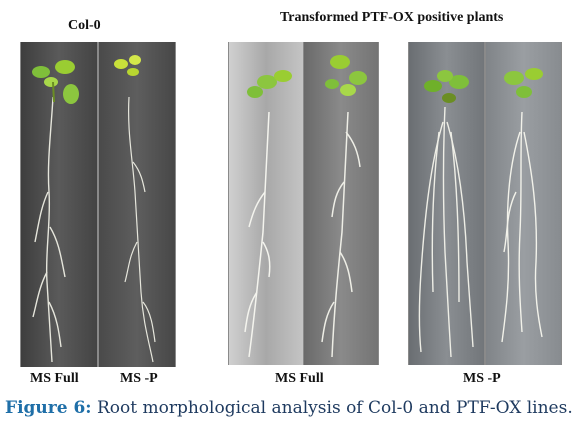 This screenshot has width=584, height=432. I want to click on label-transformed-ms-minus-p: MS -P, so click(482, 378).